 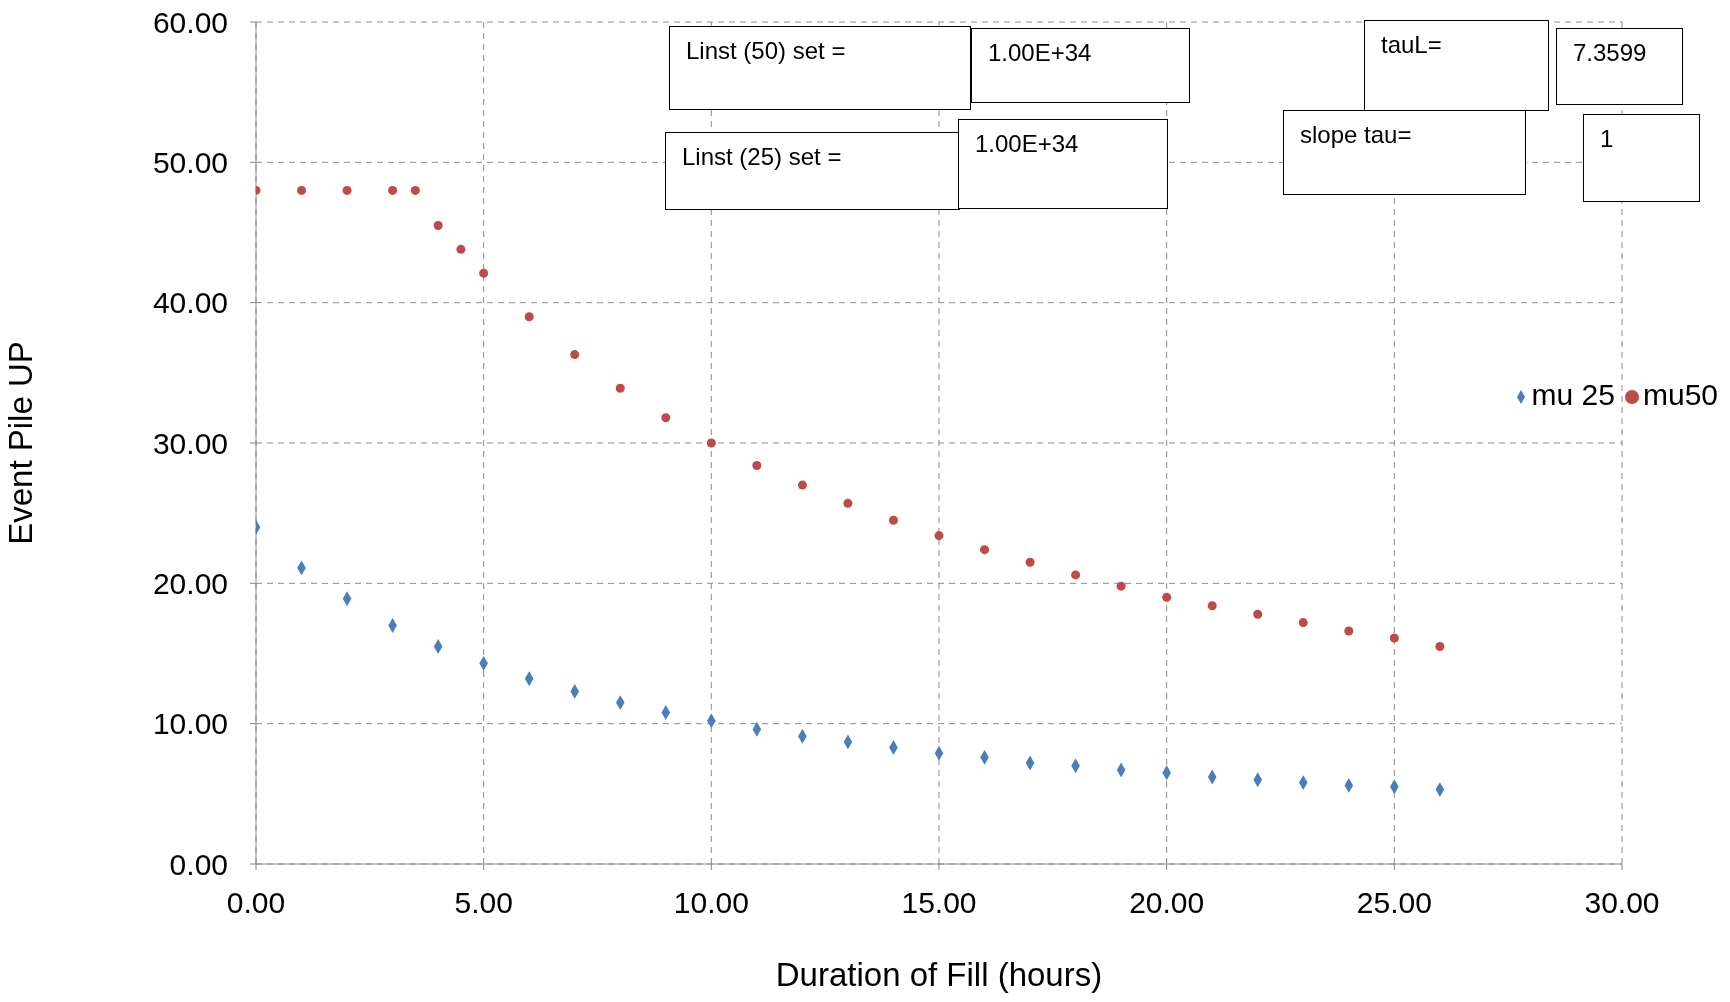 What do you see at coordinates (1404, 152) in the screenshot?
I see `text-box: slope tau=` at bounding box center [1404, 152].